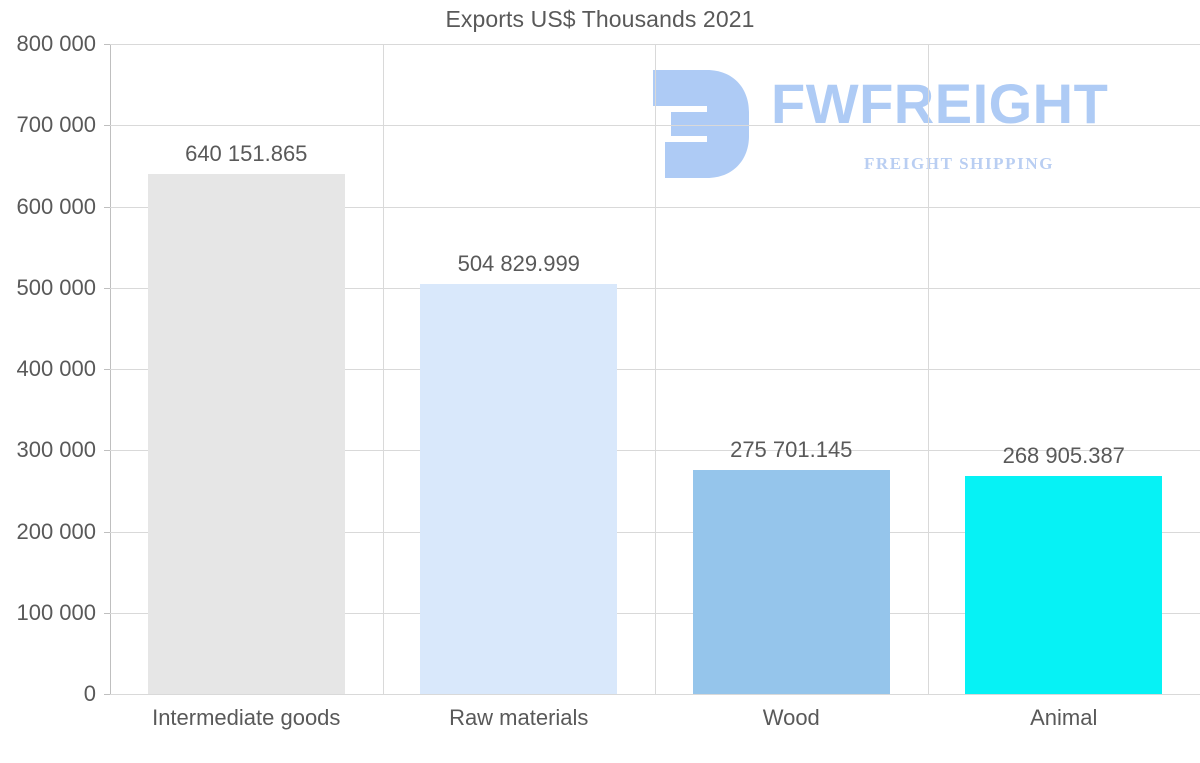 Image resolution: width=1200 pixels, height=763 pixels. I want to click on bar-value-label: 268 905.387, so click(1063, 455).